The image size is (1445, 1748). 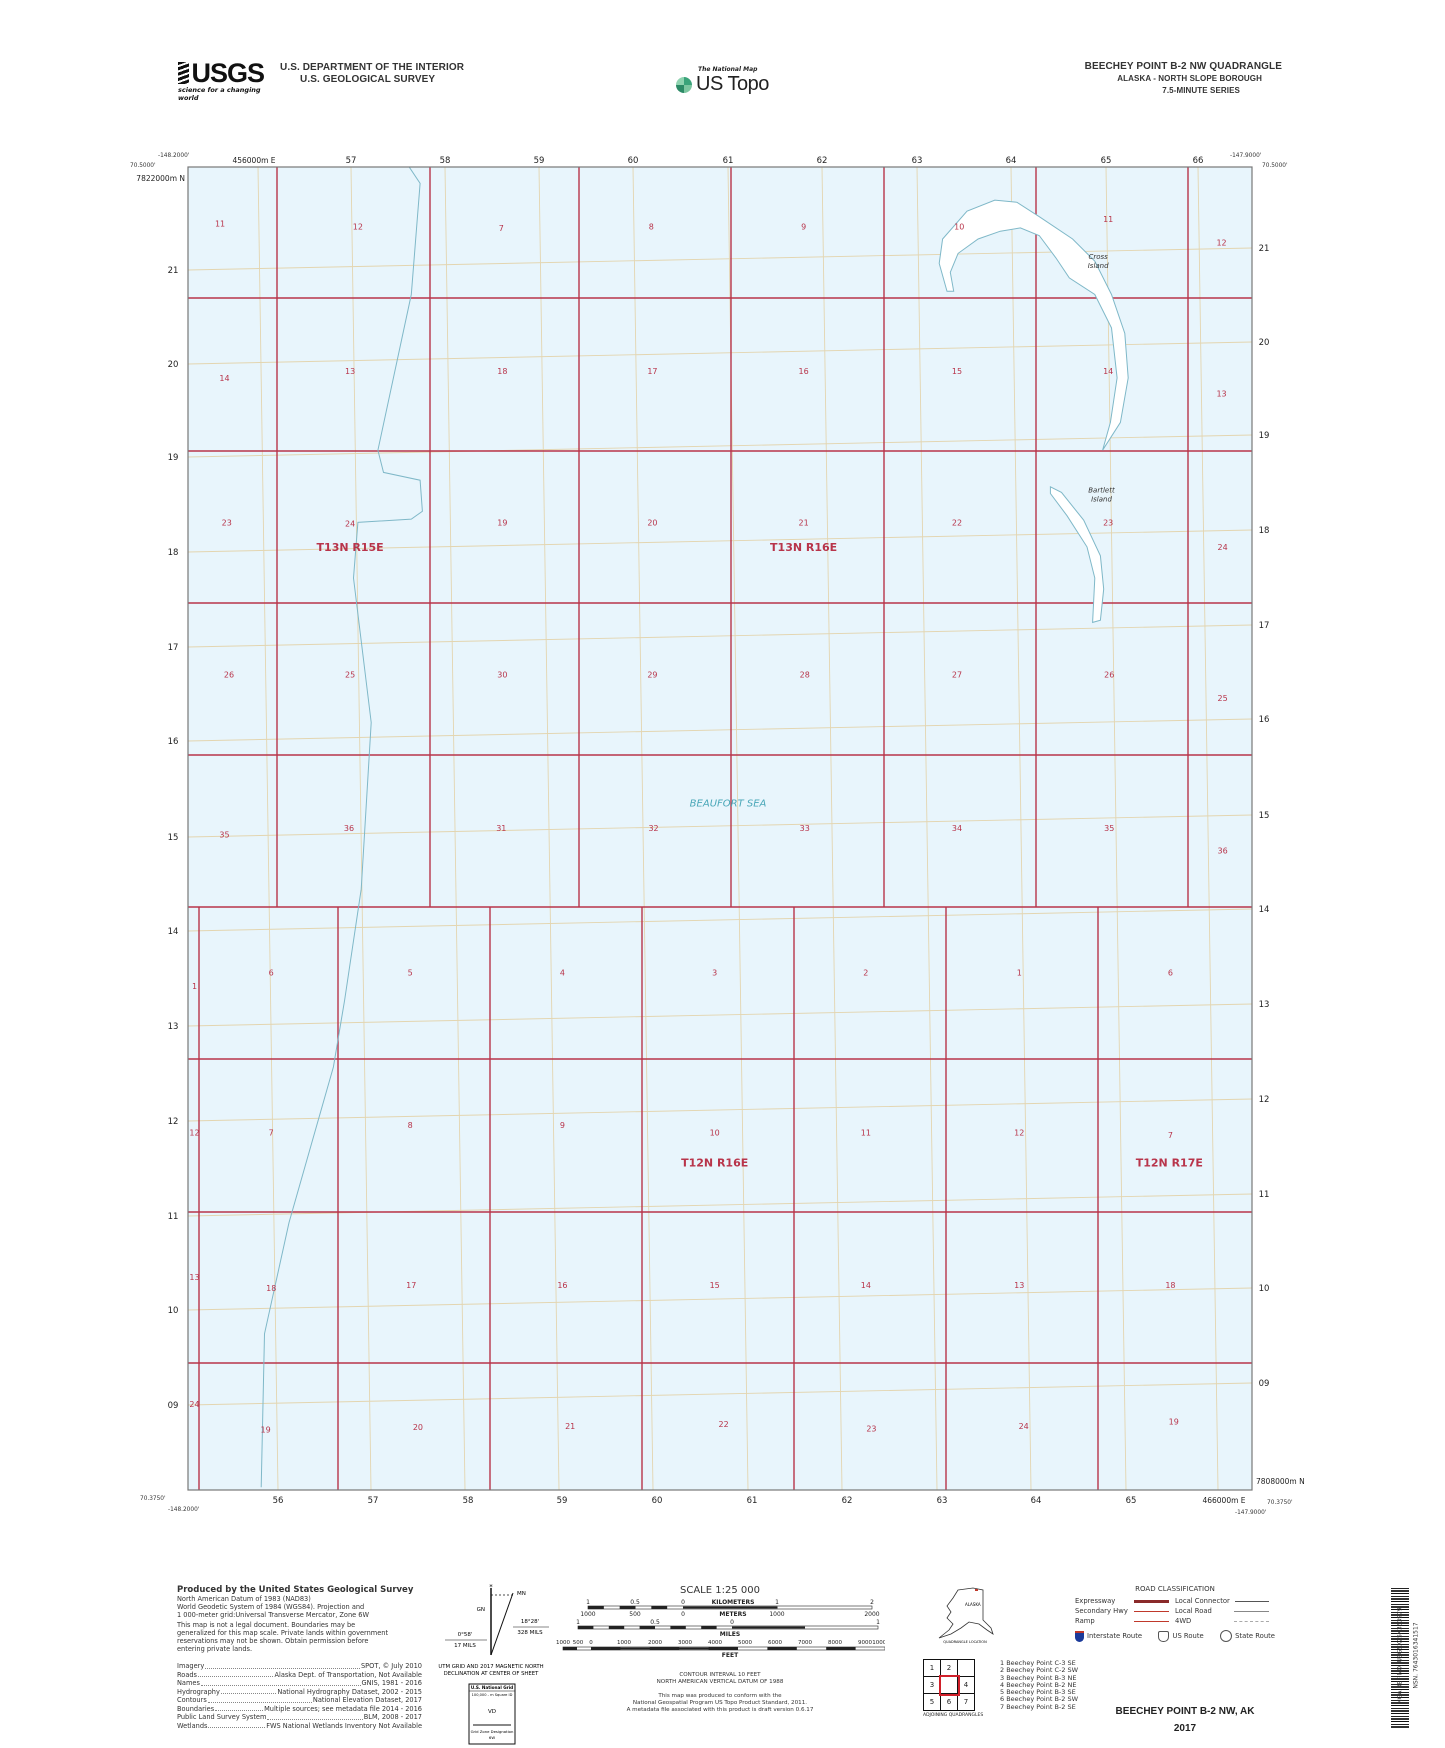 What do you see at coordinates (229, 675) in the screenshot?
I see `section-number: 26` at bounding box center [229, 675].